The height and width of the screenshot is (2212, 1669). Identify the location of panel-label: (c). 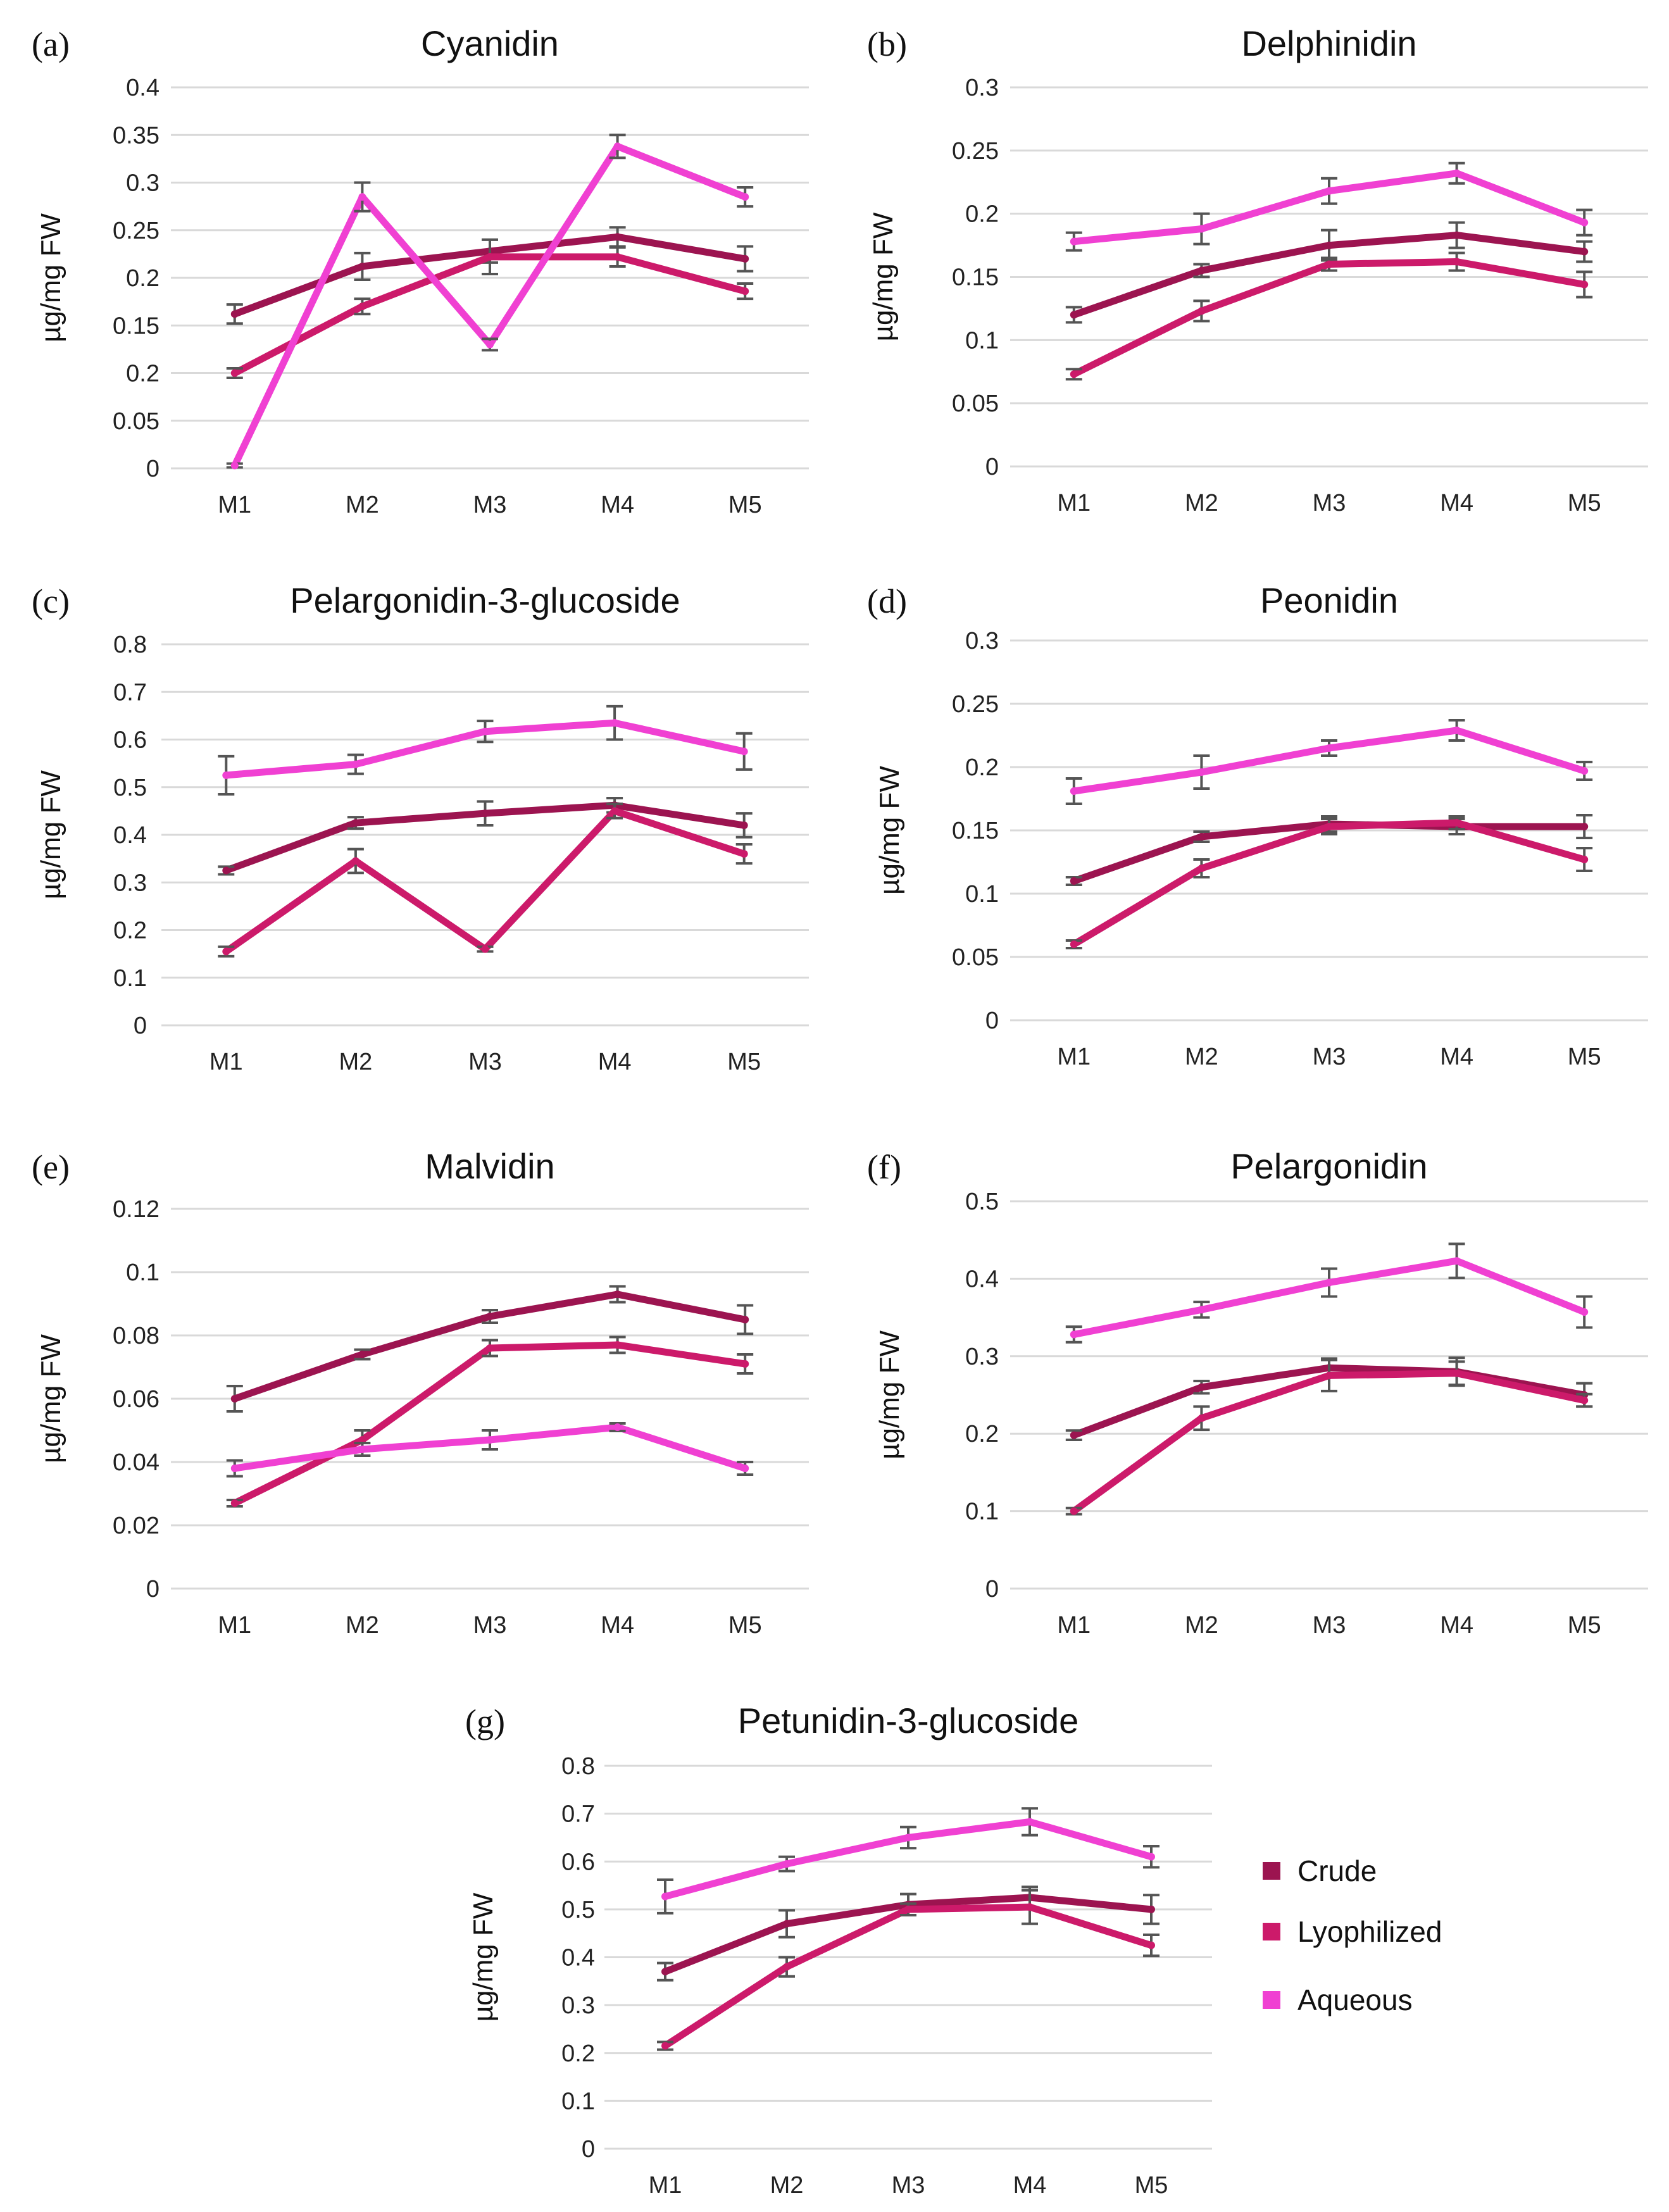
(51, 601).